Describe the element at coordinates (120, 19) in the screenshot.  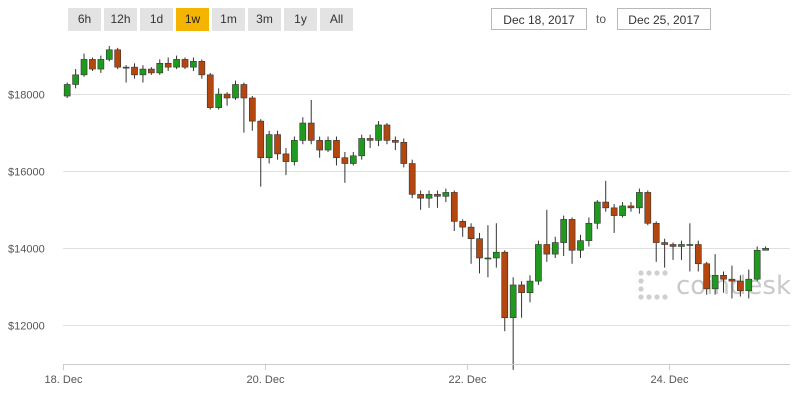
I see `range-button-12h: 12h` at that location.